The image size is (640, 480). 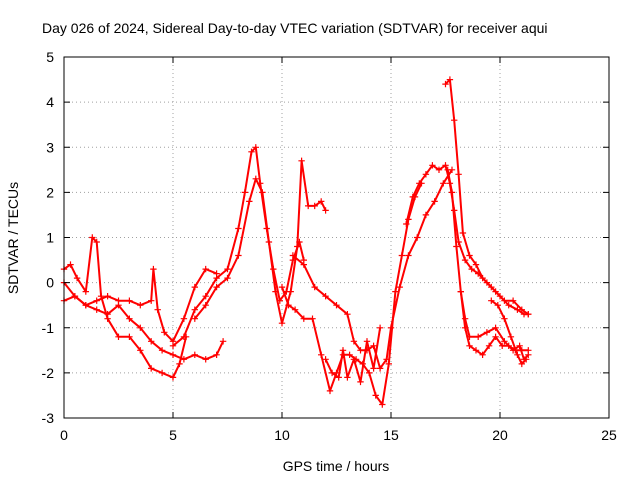 What do you see at coordinates (13, 238) in the screenshot?
I see `y-axis-label: SDTVAR / TECUs` at bounding box center [13, 238].